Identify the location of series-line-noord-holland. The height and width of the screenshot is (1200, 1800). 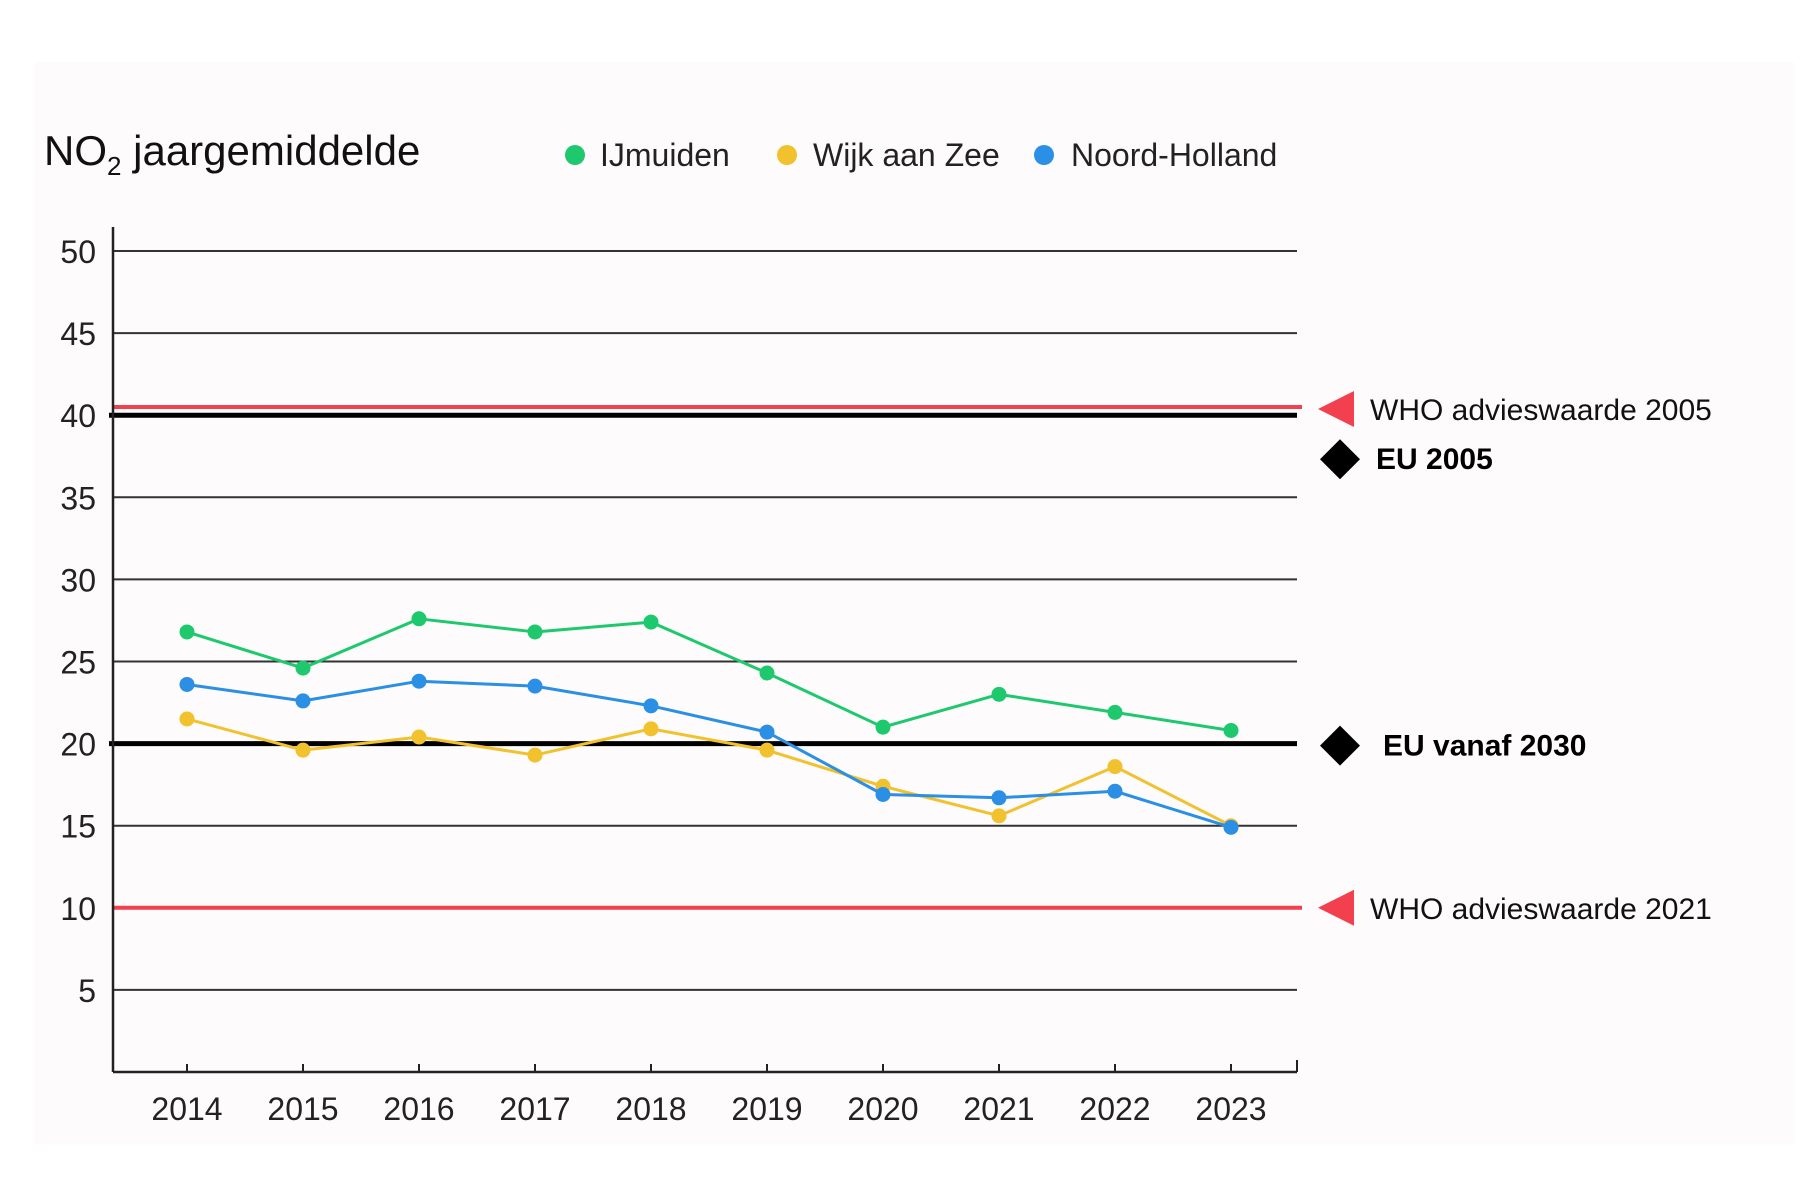
(709, 754).